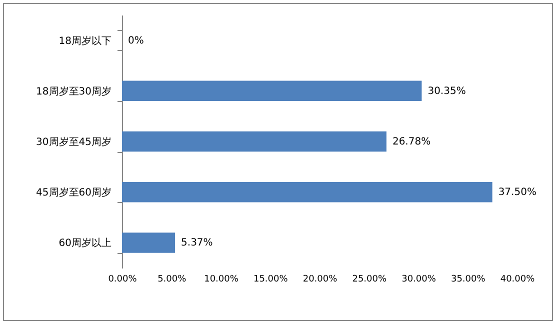  Describe the element at coordinates (411, 142) in the screenshot. I see `data-label: 26.78%` at that location.